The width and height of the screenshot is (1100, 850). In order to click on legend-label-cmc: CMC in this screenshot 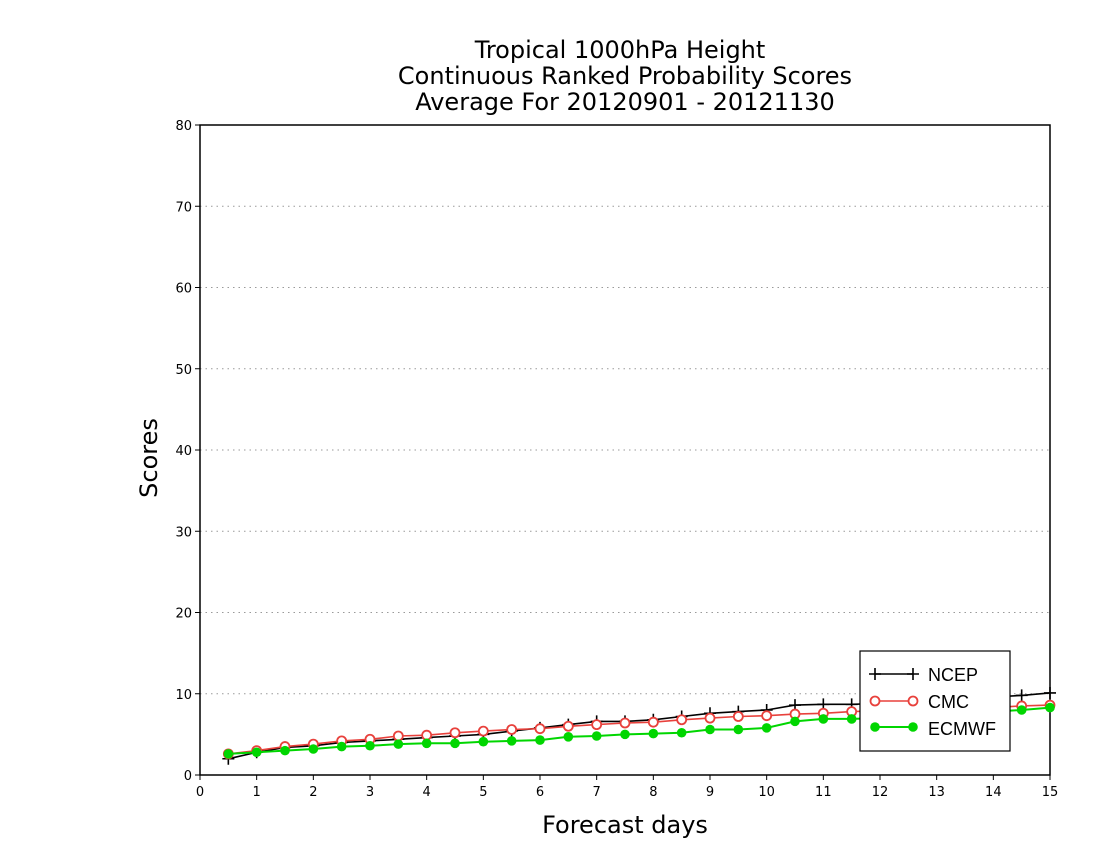, I will do `click(948, 702)`.